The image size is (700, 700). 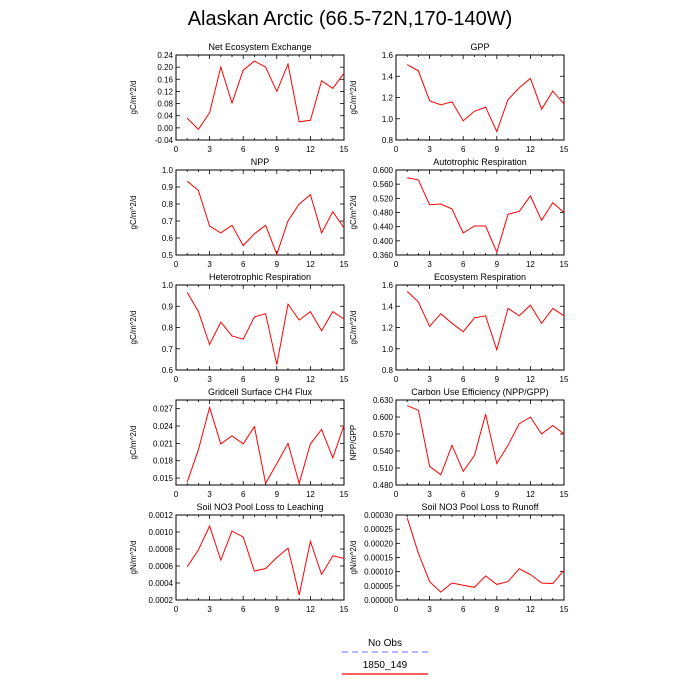 What do you see at coordinates (310, 609) in the screenshot?
I see `panel-9-xtick-label: 12` at bounding box center [310, 609].